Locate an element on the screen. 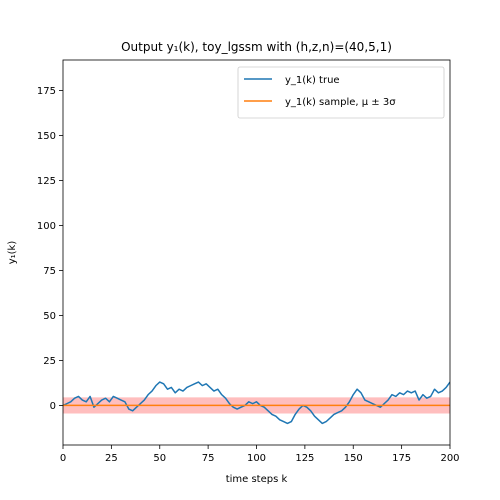 The height and width of the screenshot is (500, 500). legend-box is located at coordinates (341, 92).